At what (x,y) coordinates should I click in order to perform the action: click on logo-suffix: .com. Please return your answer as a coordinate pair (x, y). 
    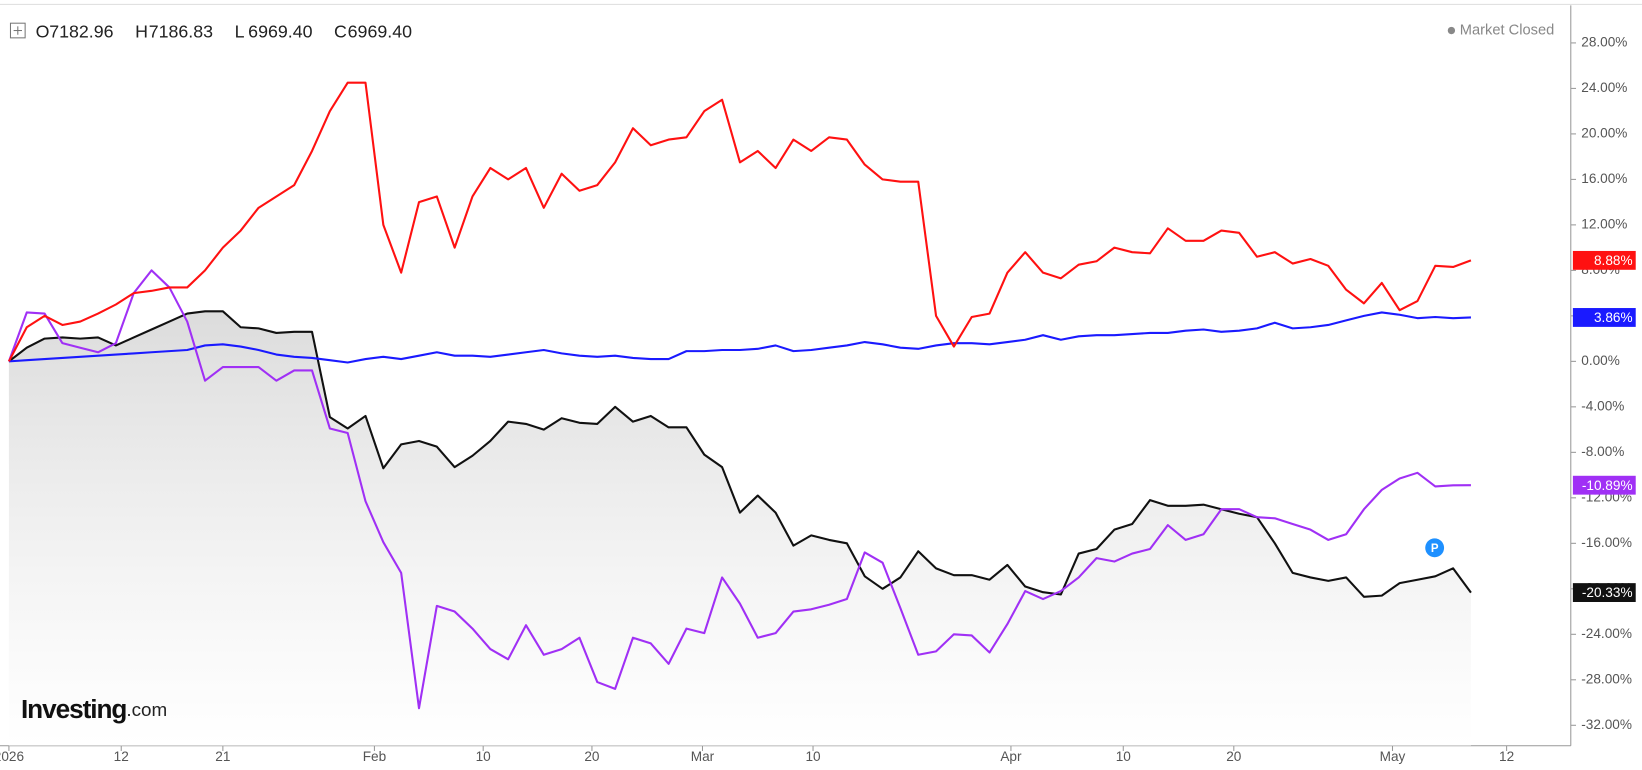
    Looking at the image, I should click on (146, 709).